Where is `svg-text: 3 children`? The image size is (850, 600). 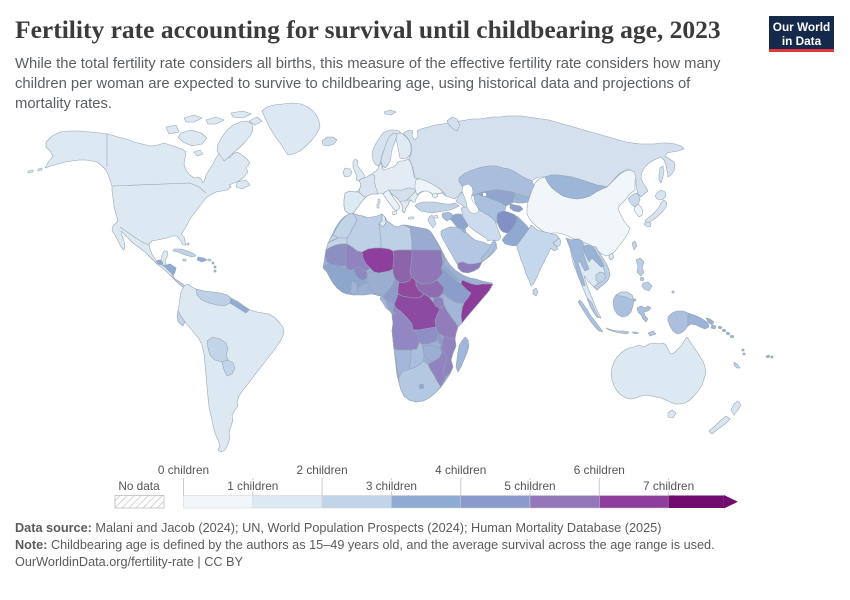
svg-text: 3 children is located at coordinates (391, 486).